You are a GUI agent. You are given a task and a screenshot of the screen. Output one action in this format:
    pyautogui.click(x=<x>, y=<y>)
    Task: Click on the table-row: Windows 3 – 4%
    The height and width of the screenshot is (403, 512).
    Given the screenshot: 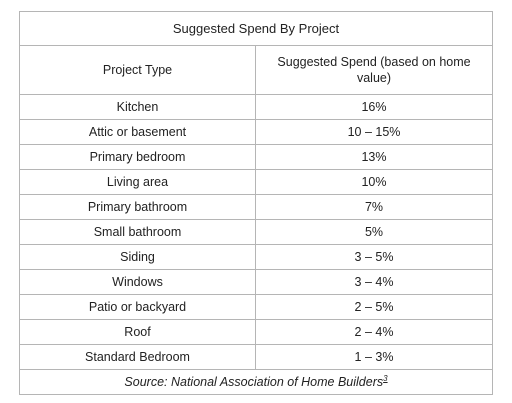 What is the action you would take?
    pyautogui.click(x=256, y=282)
    